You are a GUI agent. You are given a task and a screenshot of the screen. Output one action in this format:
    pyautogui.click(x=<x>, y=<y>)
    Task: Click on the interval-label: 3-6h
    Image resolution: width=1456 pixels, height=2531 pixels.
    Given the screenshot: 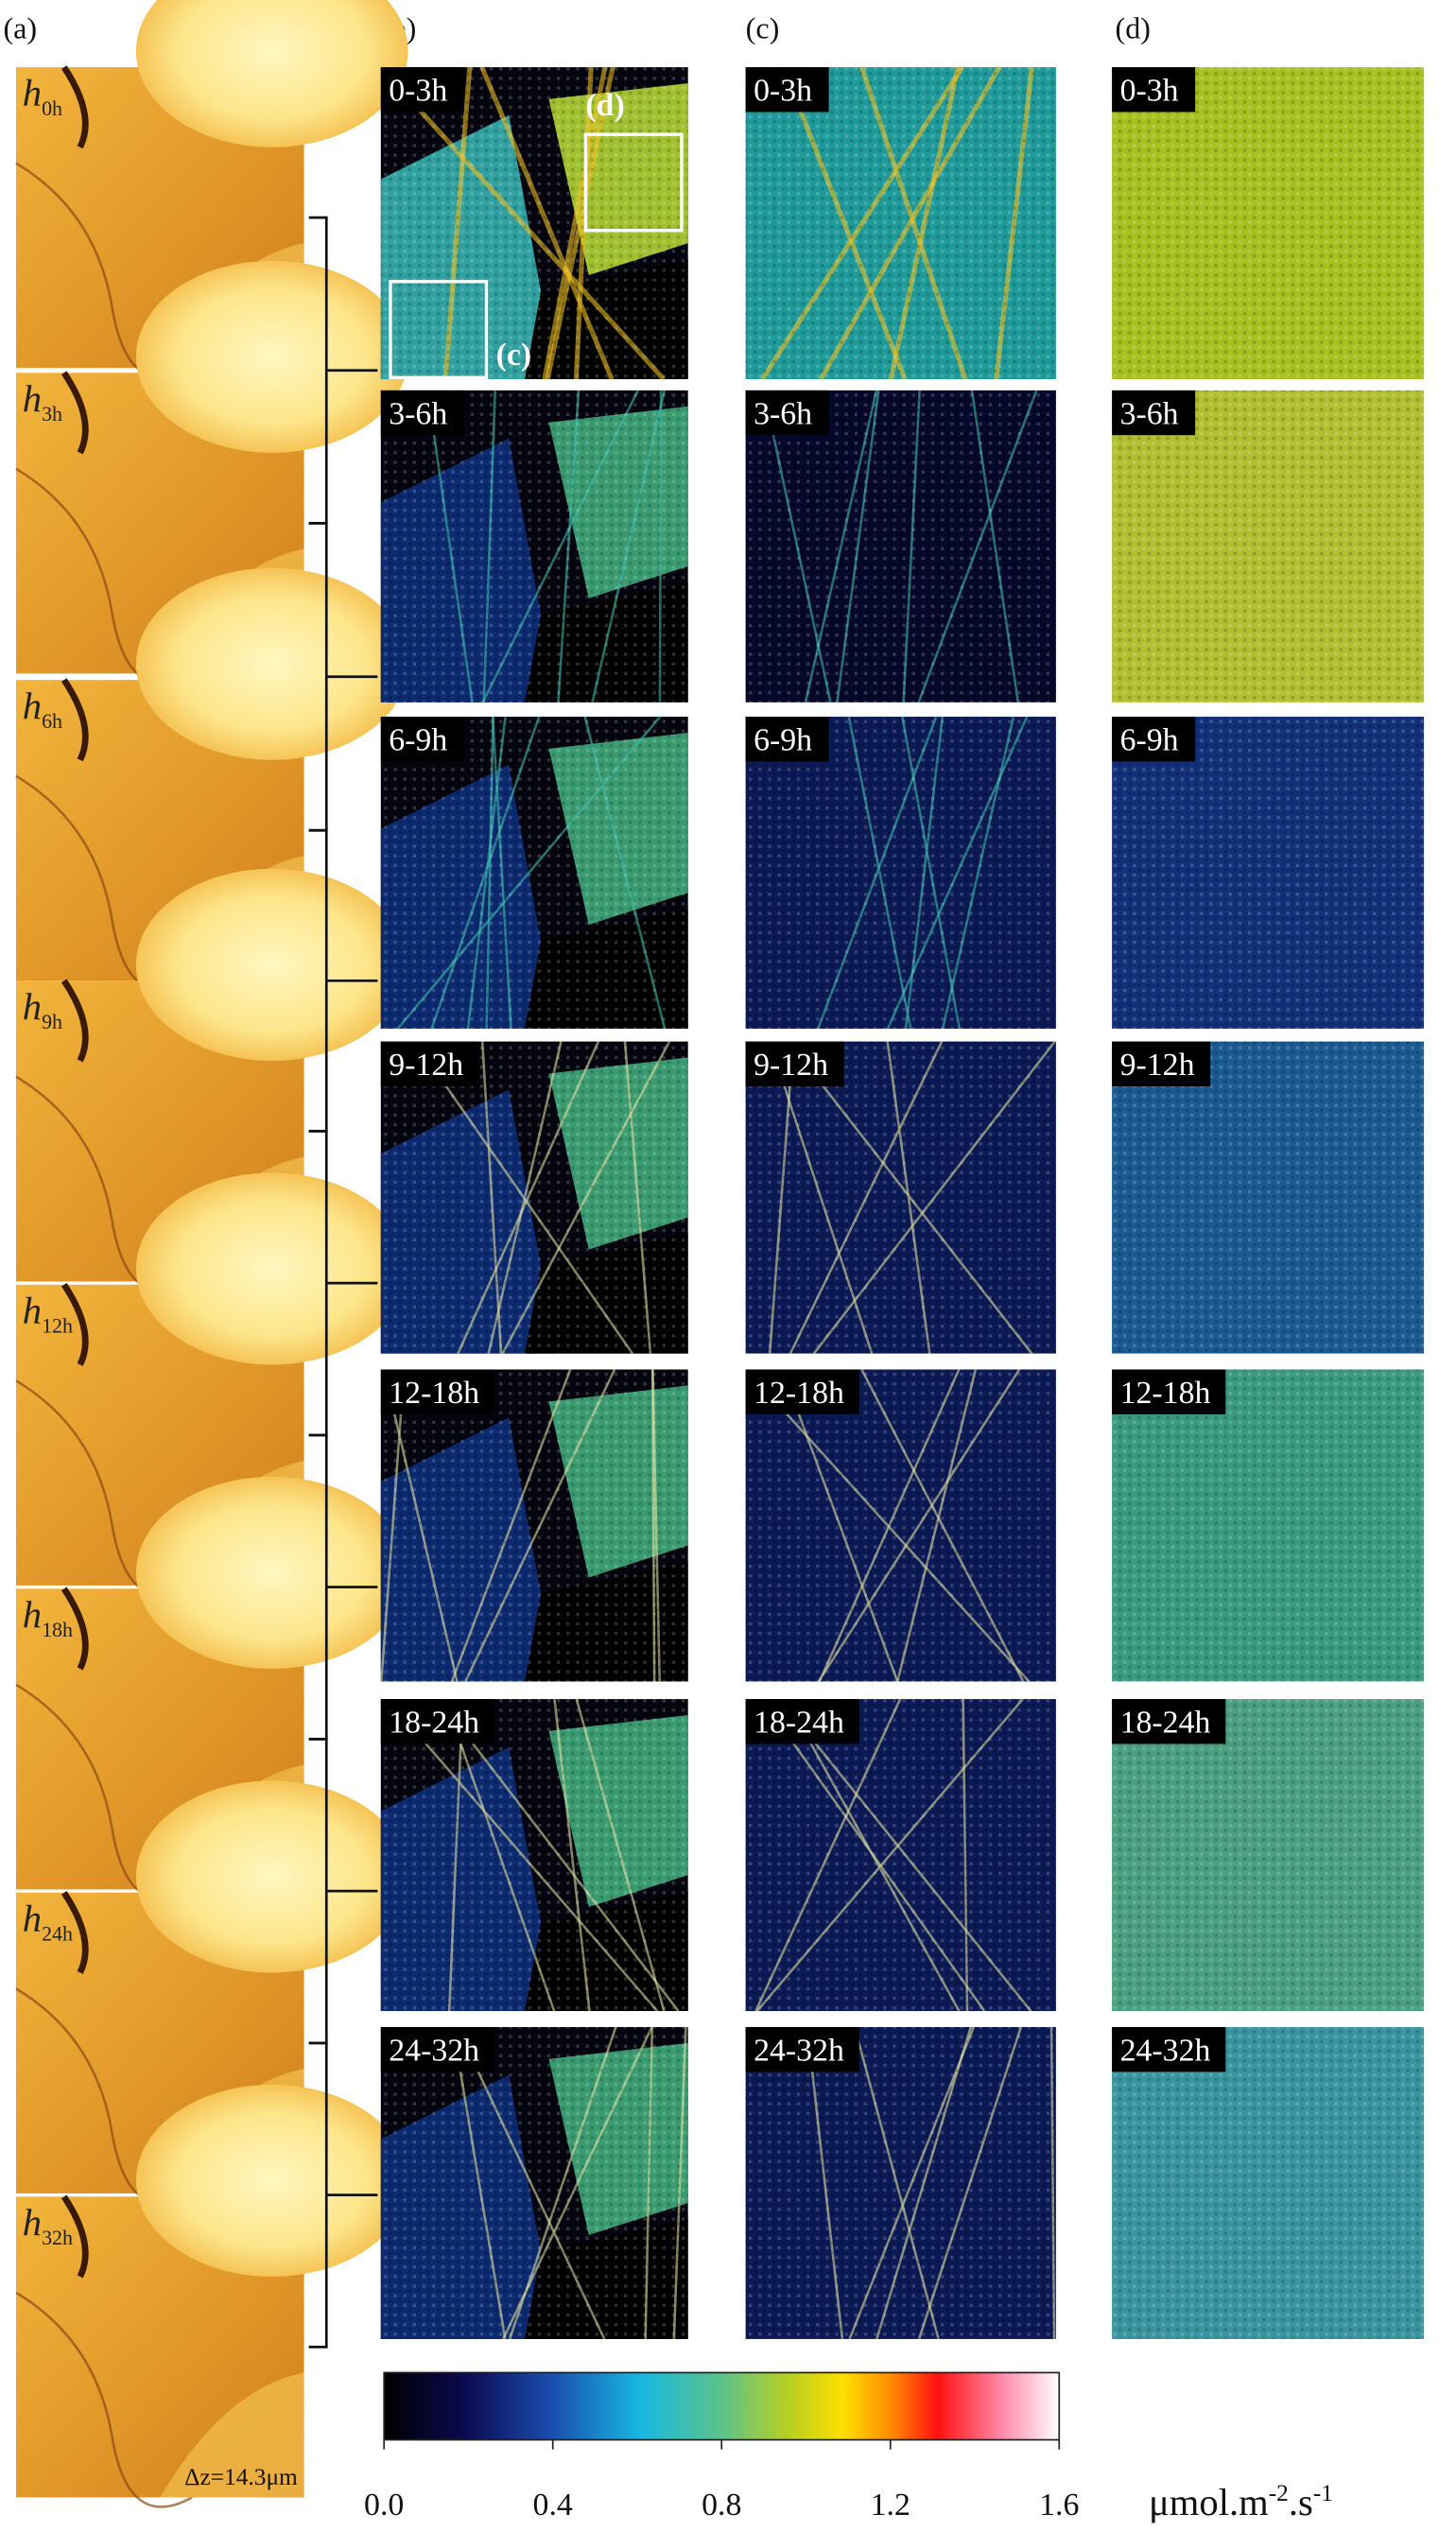 What is the action you would take?
    pyautogui.click(x=418, y=414)
    